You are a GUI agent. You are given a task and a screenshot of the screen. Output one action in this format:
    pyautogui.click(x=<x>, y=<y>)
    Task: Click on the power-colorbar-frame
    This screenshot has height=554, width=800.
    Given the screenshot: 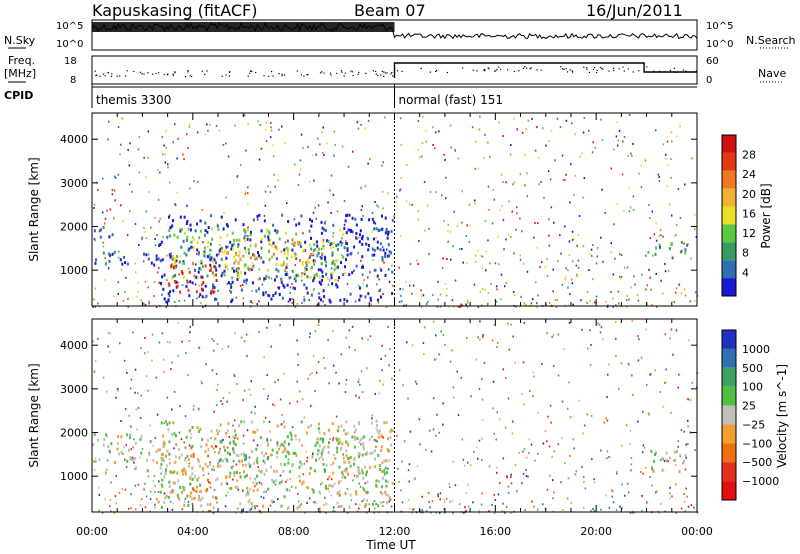 What is the action you would take?
    pyautogui.click(x=729, y=215)
    